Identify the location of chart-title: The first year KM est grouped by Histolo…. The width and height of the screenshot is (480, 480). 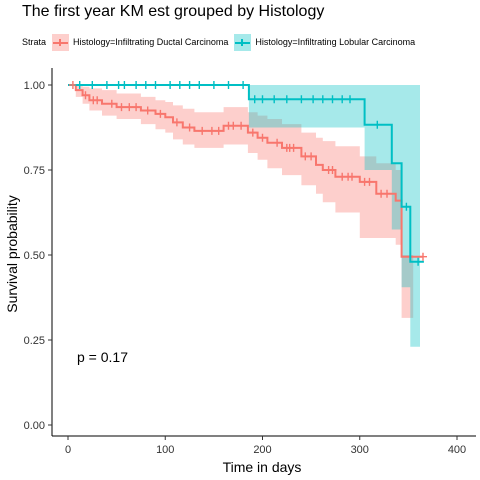
(173, 11).